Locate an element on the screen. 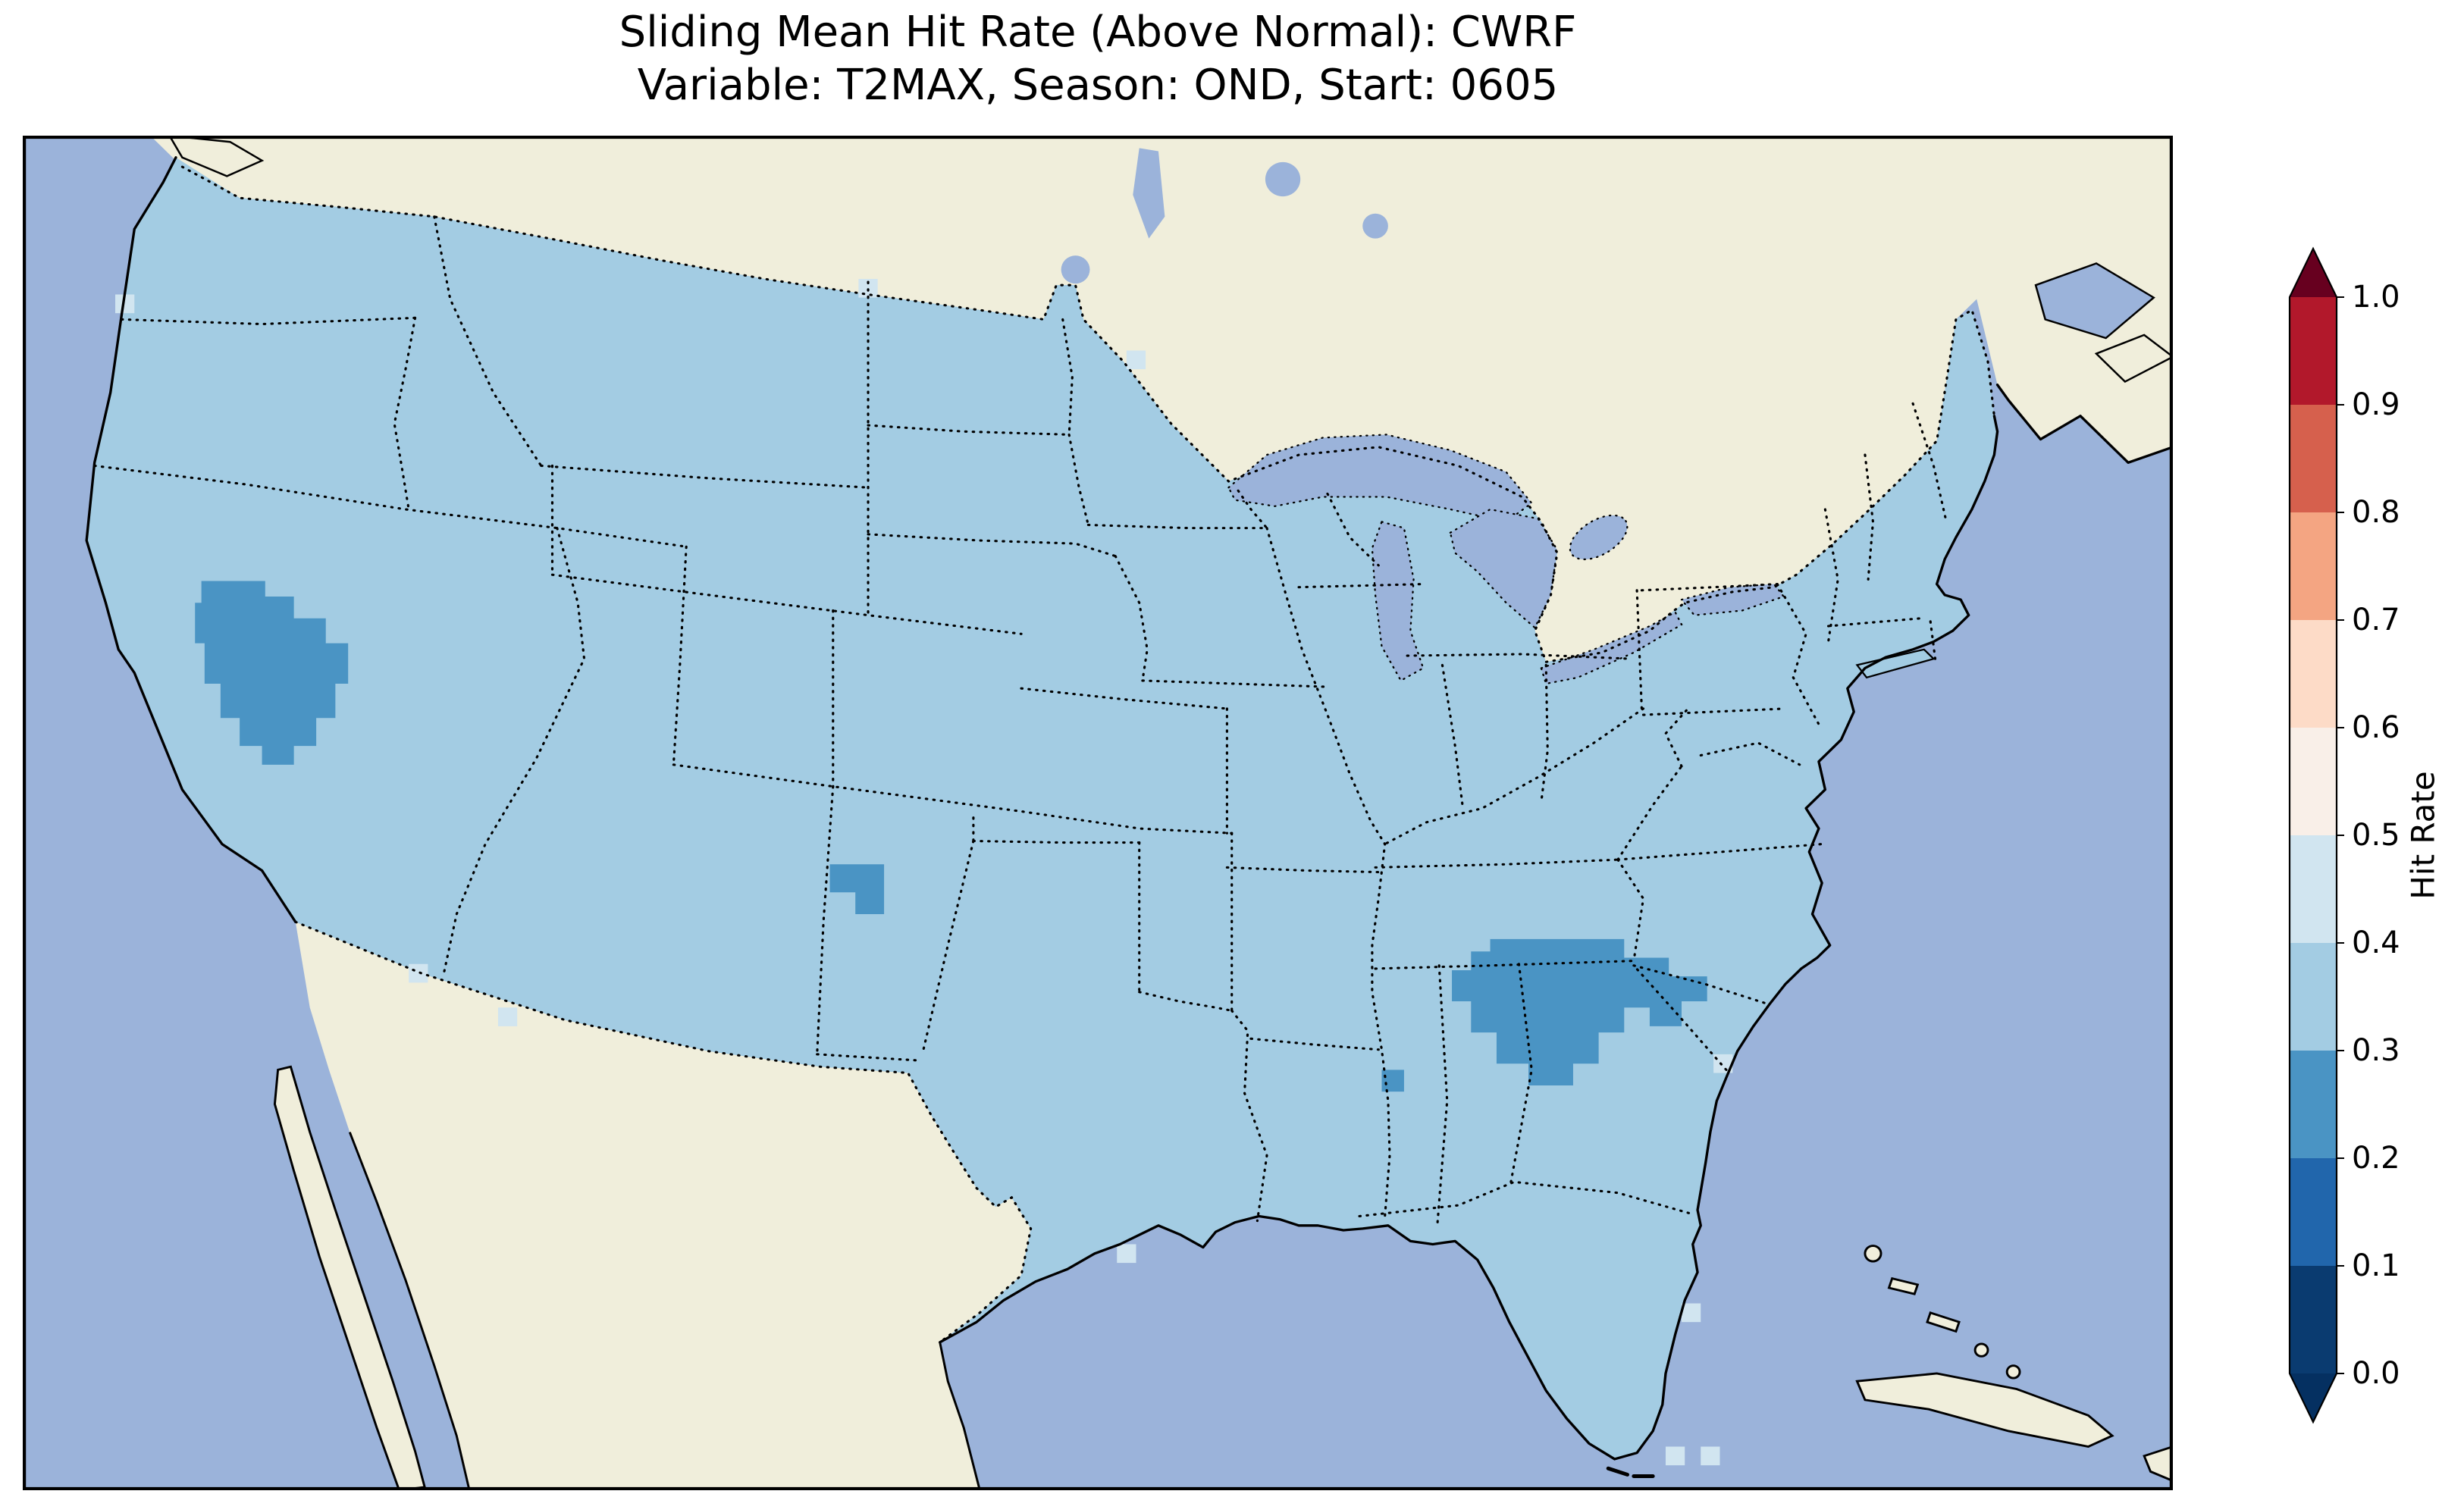 This screenshot has height=1494, width=2464. great-lakes is located at coordinates (1506, 559).